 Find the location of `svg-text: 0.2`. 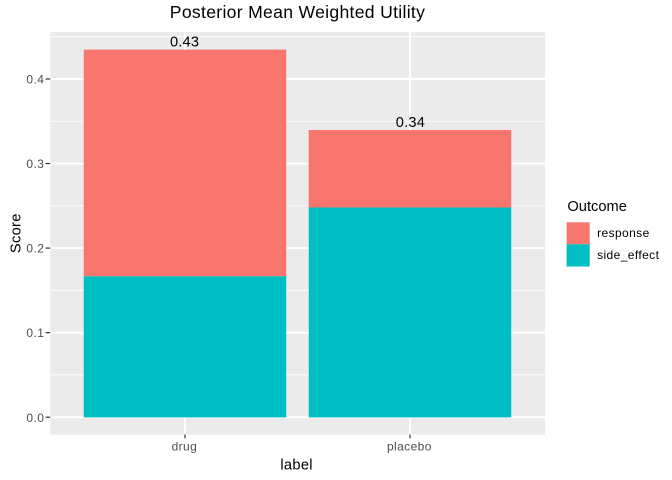

svg-text: 0.2 is located at coordinates (35, 249).